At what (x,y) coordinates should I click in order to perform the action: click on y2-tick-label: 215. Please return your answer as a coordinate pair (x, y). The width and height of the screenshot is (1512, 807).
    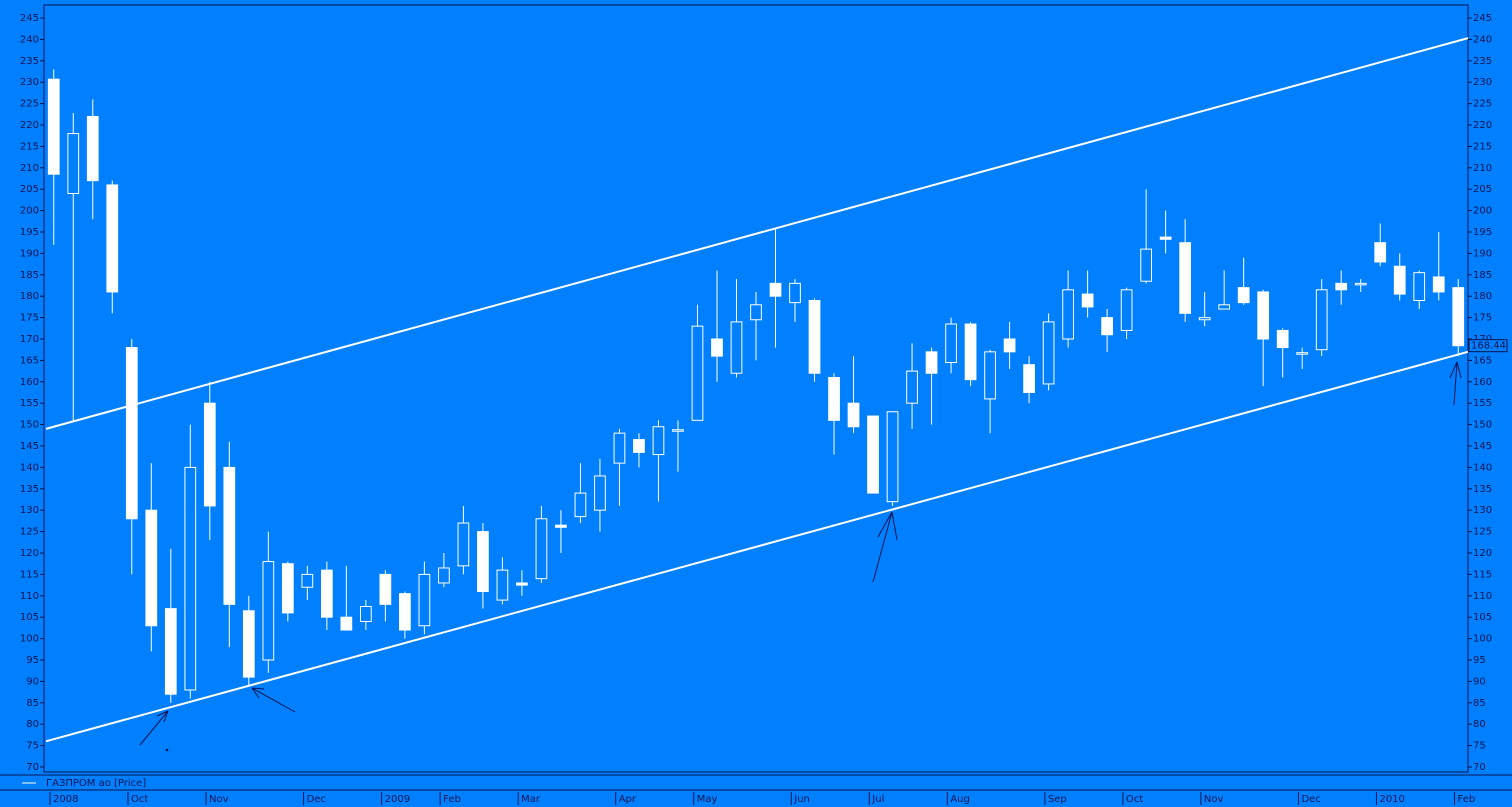
    Looking at the image, I should click on (1482, 146).